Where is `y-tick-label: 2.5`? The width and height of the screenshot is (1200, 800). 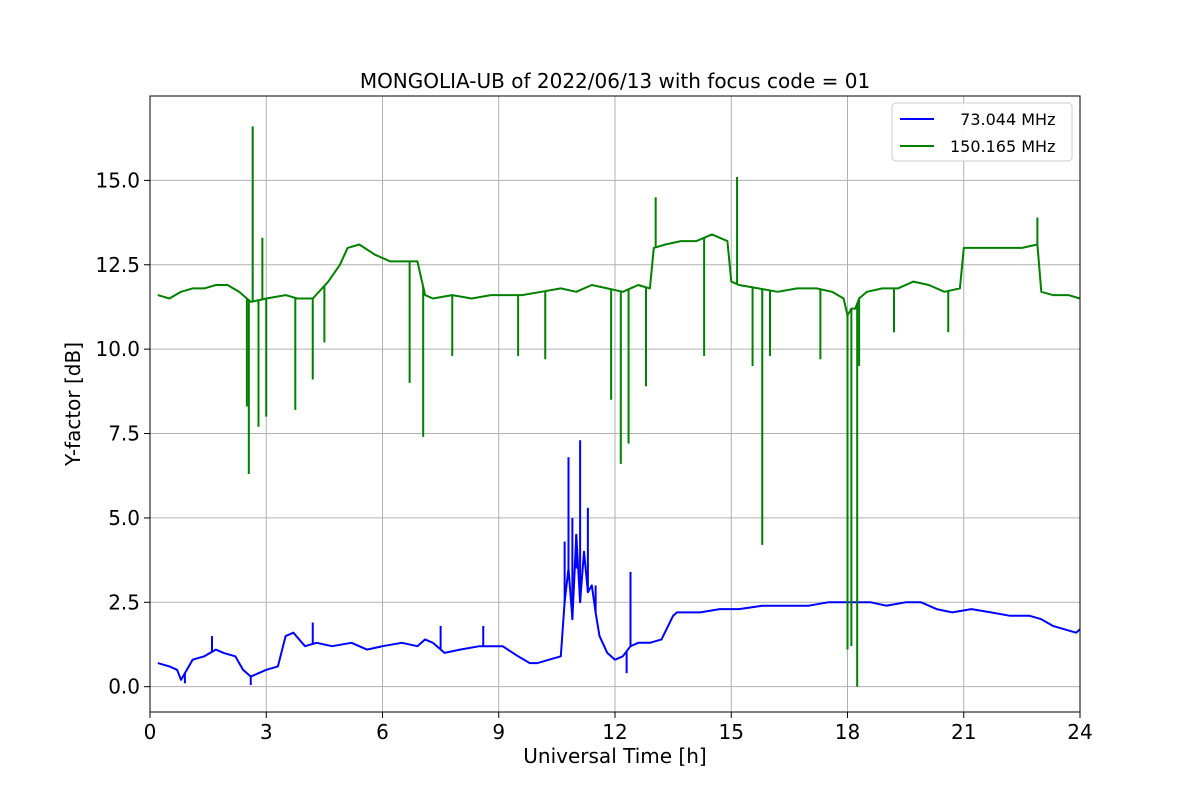 y-tick-label: 2.5 is located at coordinates (124, 602).